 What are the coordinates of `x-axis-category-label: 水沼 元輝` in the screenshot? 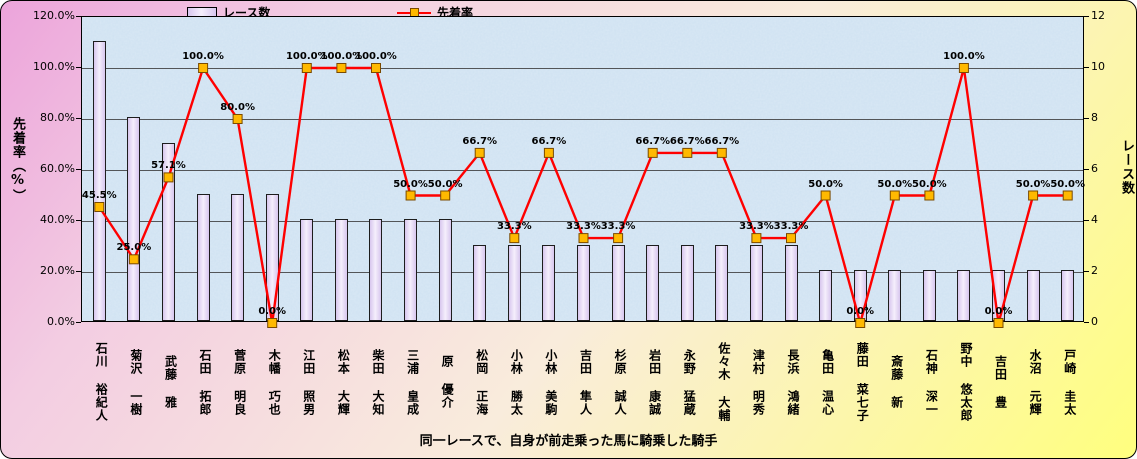 It's located at (1035, 382).